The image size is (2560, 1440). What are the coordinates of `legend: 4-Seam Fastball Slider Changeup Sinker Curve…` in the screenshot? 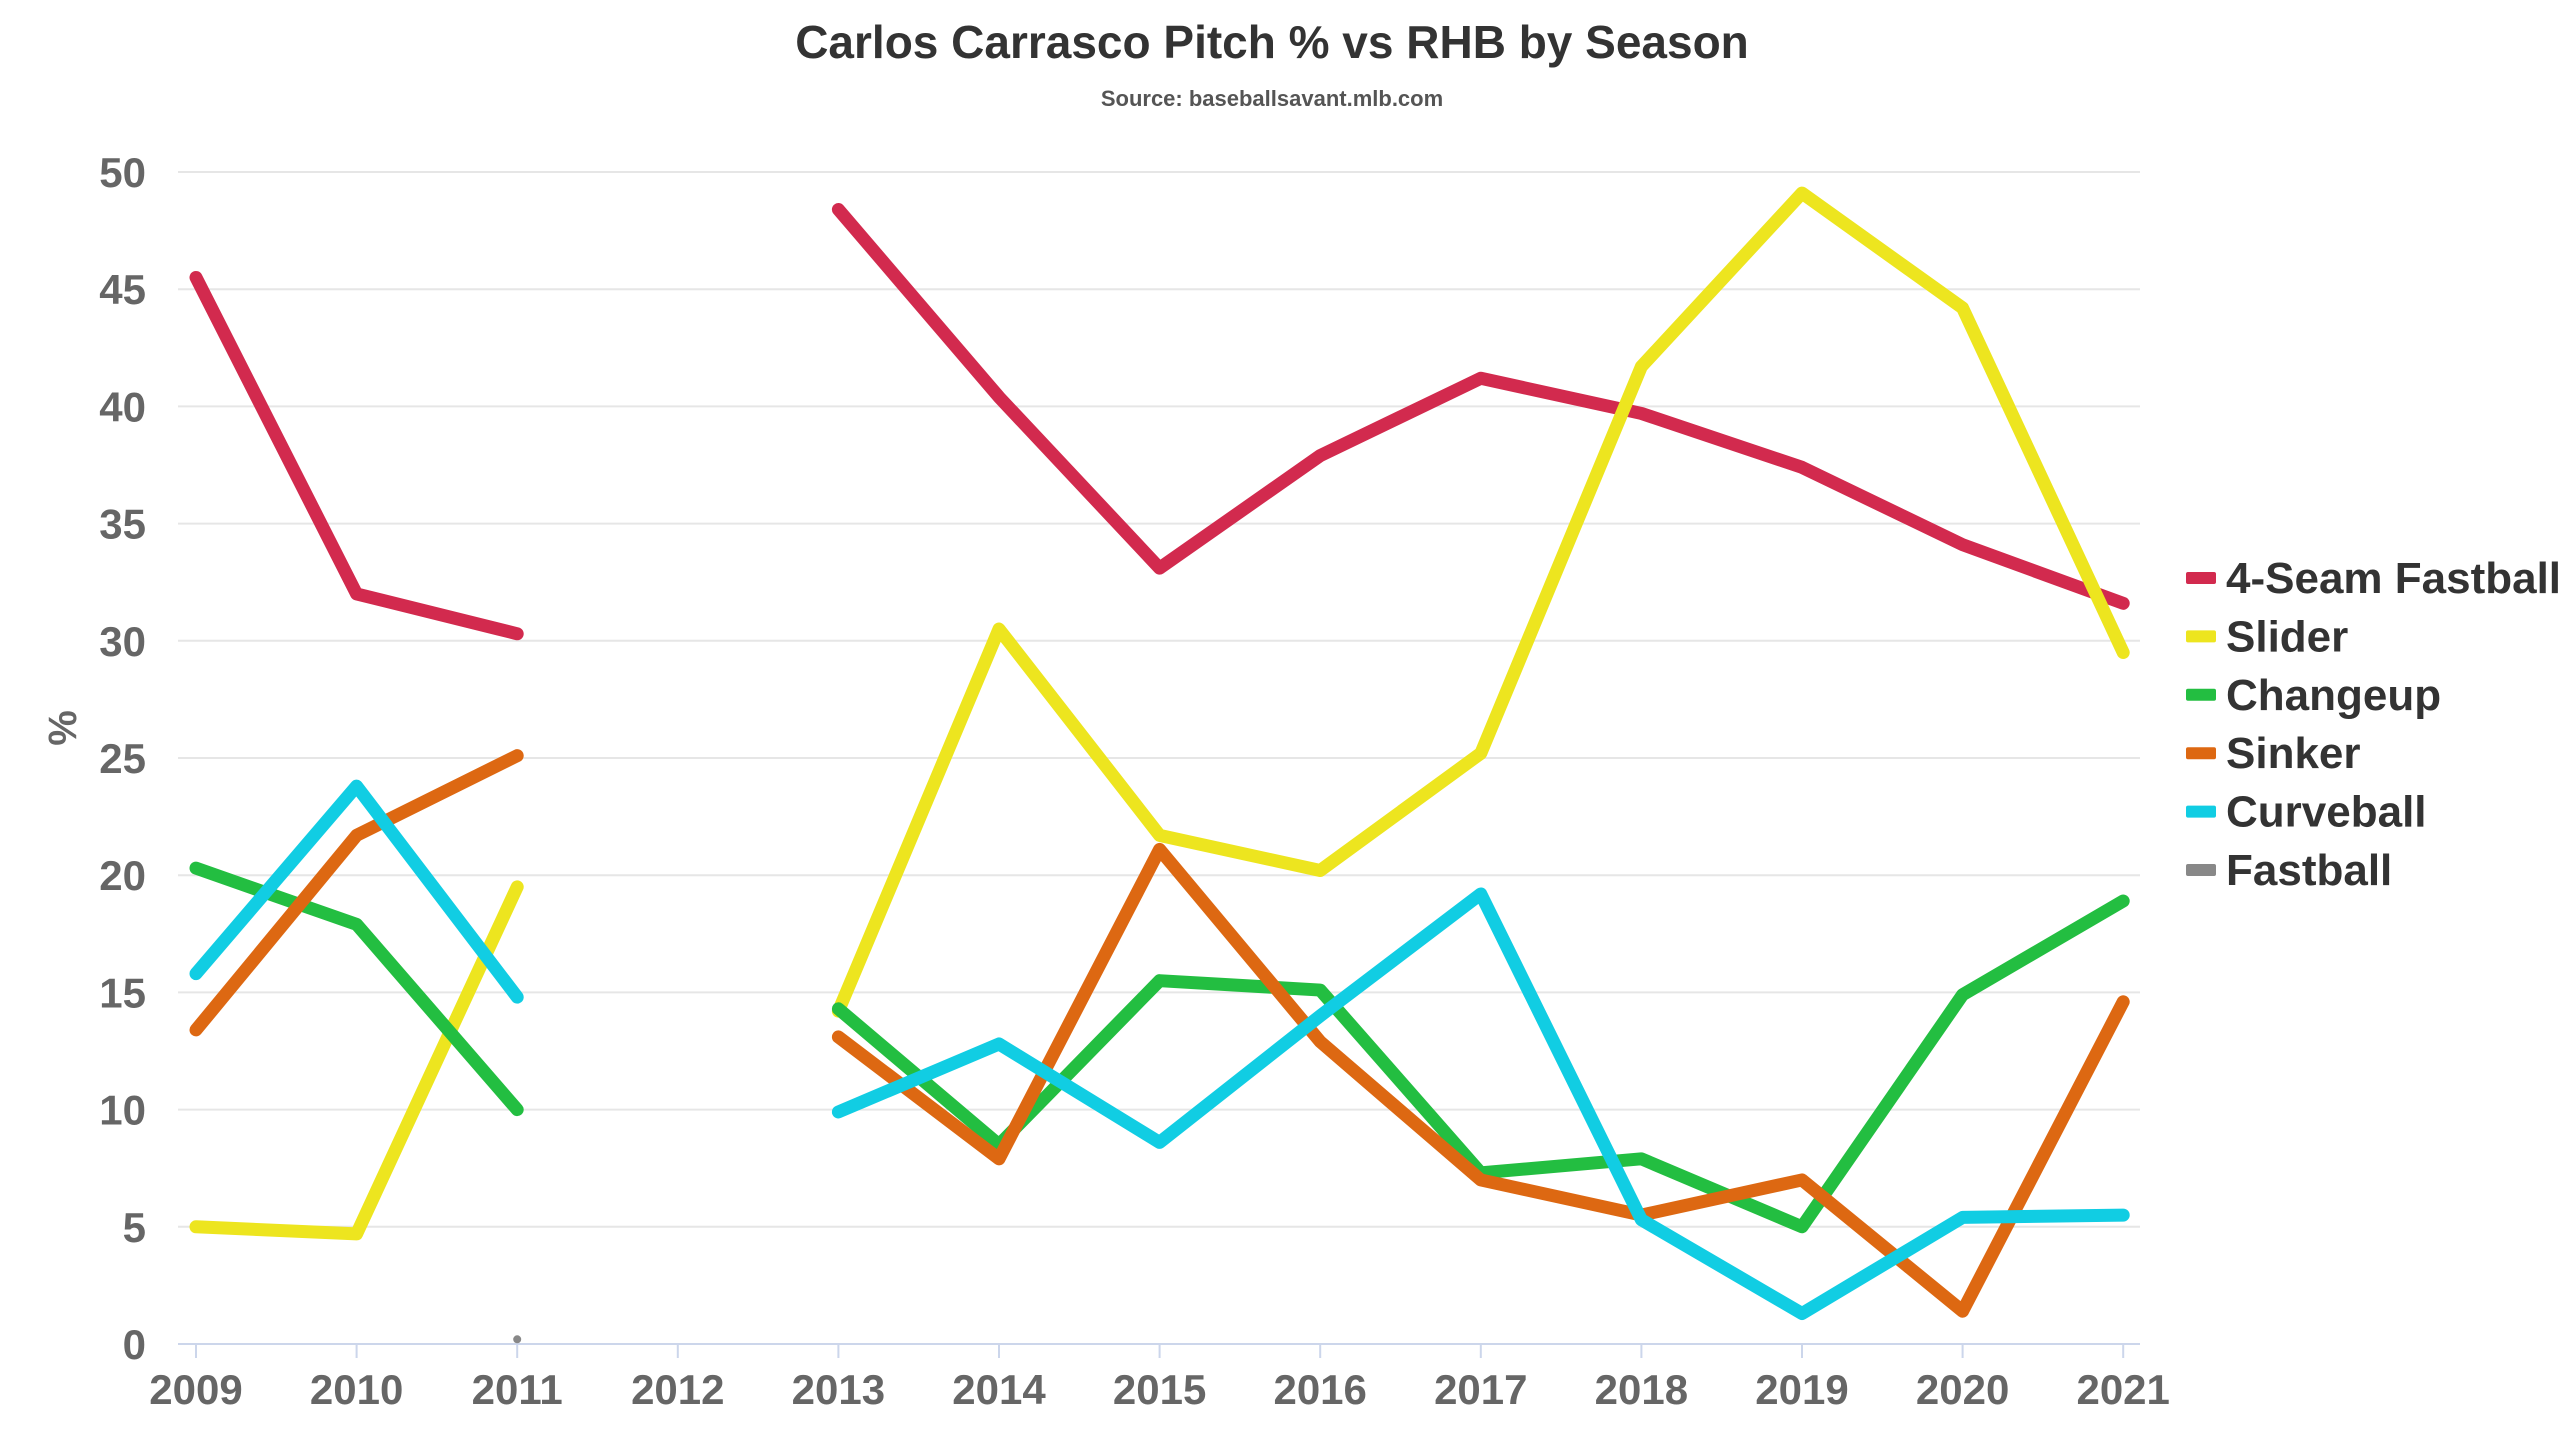 It's located at (2373, 724).